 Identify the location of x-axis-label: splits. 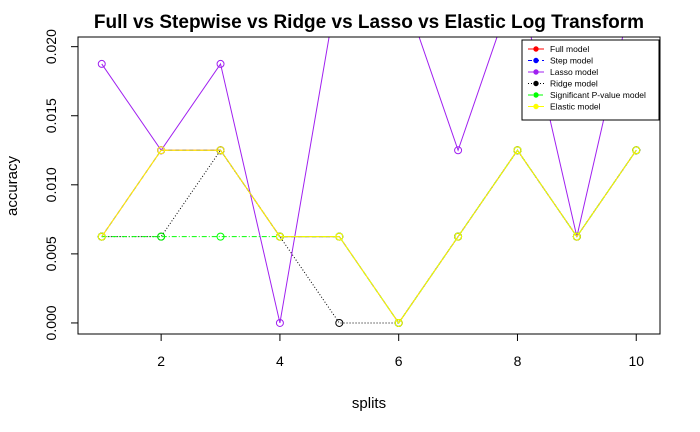
(369, 403).